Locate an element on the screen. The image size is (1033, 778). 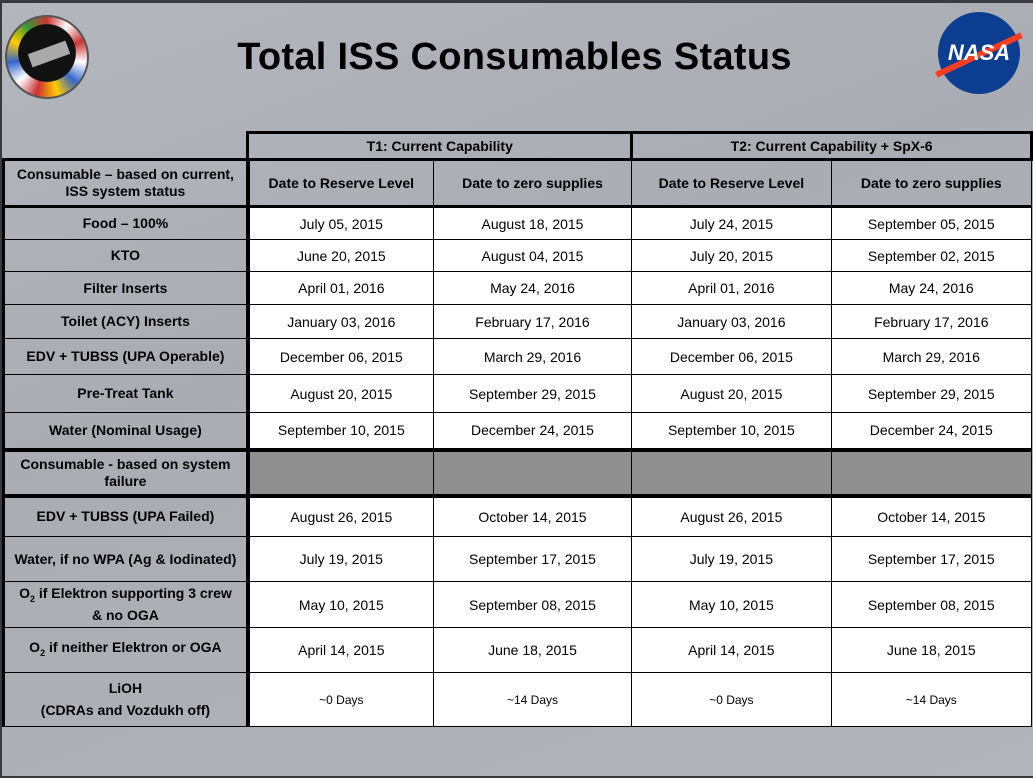
failure-header-label: Consumable - based on system failure is located at coordinates (125, 472).